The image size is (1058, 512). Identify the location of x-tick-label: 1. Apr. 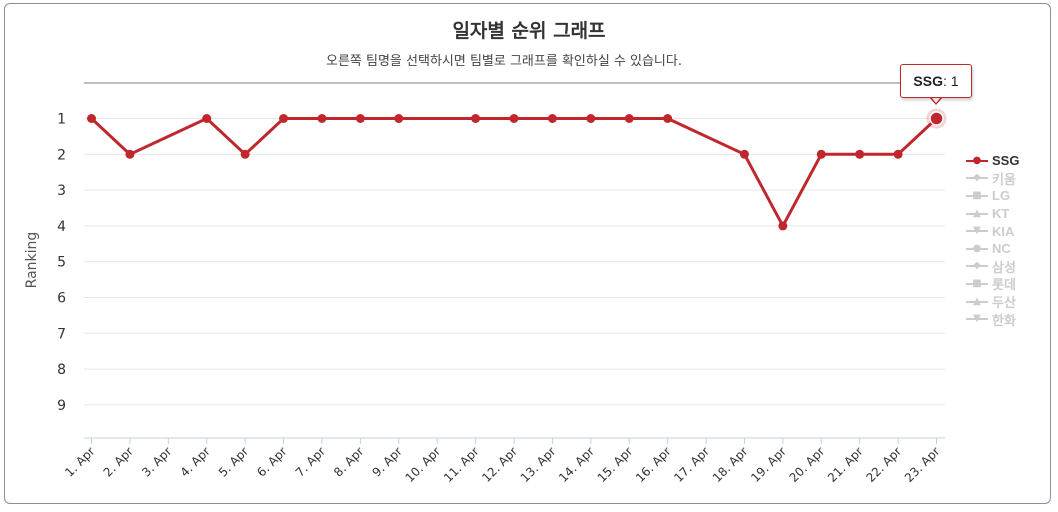
(79, 461).